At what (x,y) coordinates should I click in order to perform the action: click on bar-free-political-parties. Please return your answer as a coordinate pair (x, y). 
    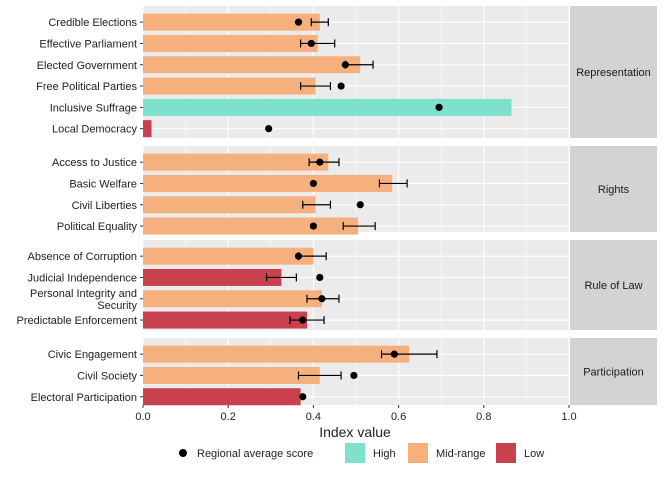
    Looking at the image, I should click on (229, 86).